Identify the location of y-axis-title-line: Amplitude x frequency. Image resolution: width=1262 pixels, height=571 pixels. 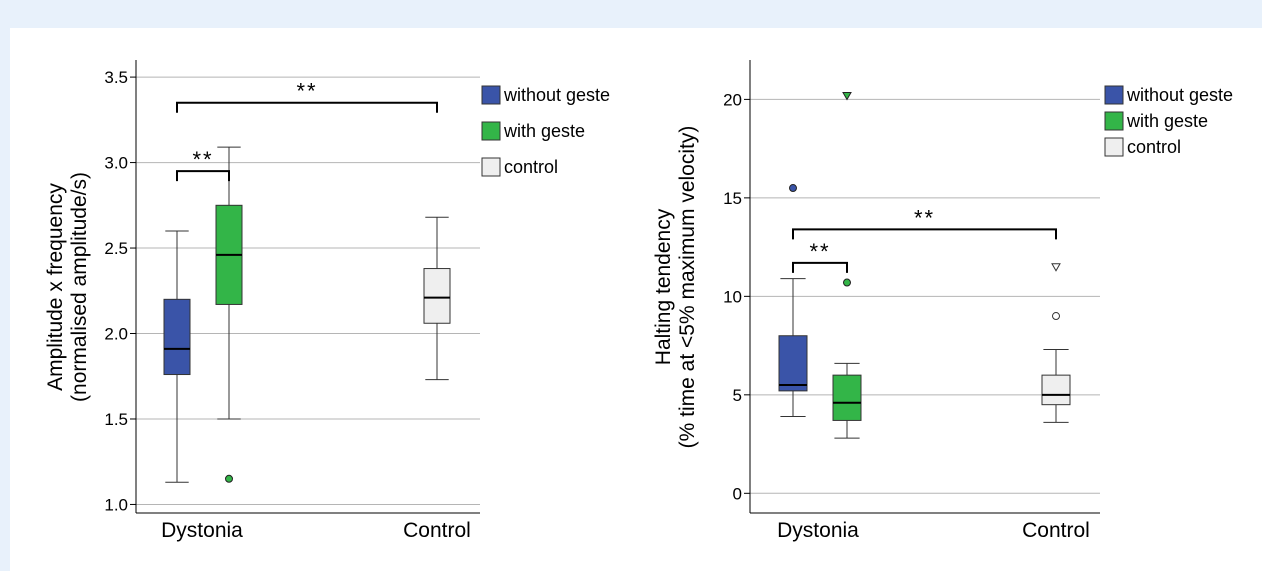
(55, 287).